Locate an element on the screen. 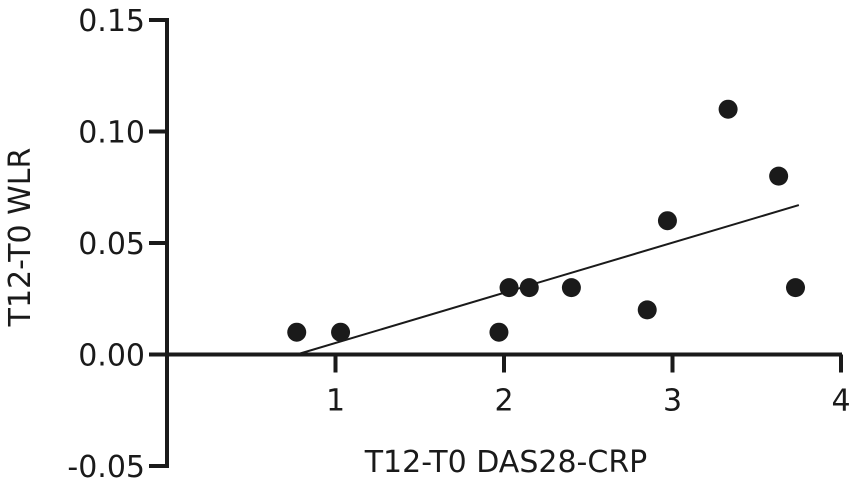 The image size is (854, 479). y-tick-label: 0.05 is located at coordinates (111, 244).